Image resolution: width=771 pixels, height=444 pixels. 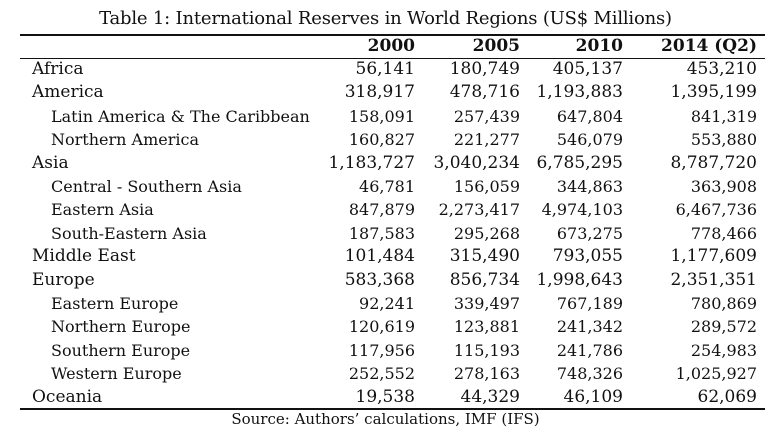 What do you see at coordinates (486, 327) in the screenshot?
I see `cell-value: 123,881` at bounding box center [486, 327].